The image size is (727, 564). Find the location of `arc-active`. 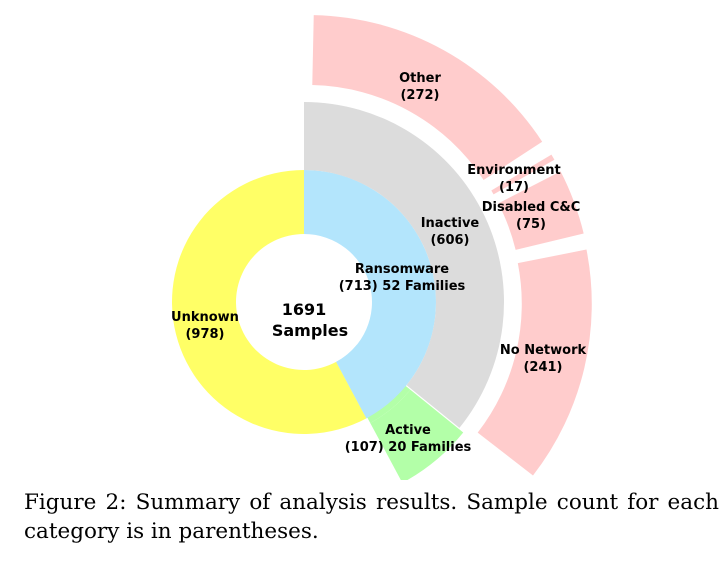

arc-active is located at coordinates (417, 434).